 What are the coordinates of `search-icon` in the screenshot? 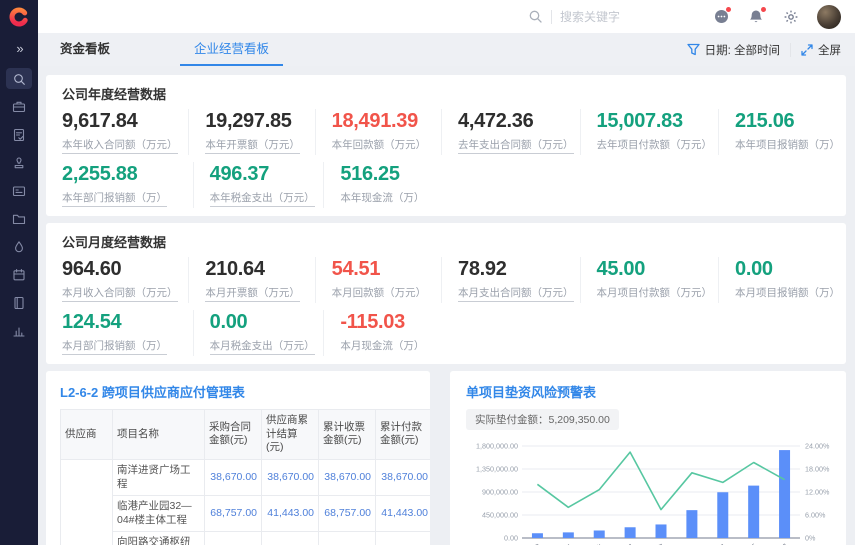 It's located at (535, 16).